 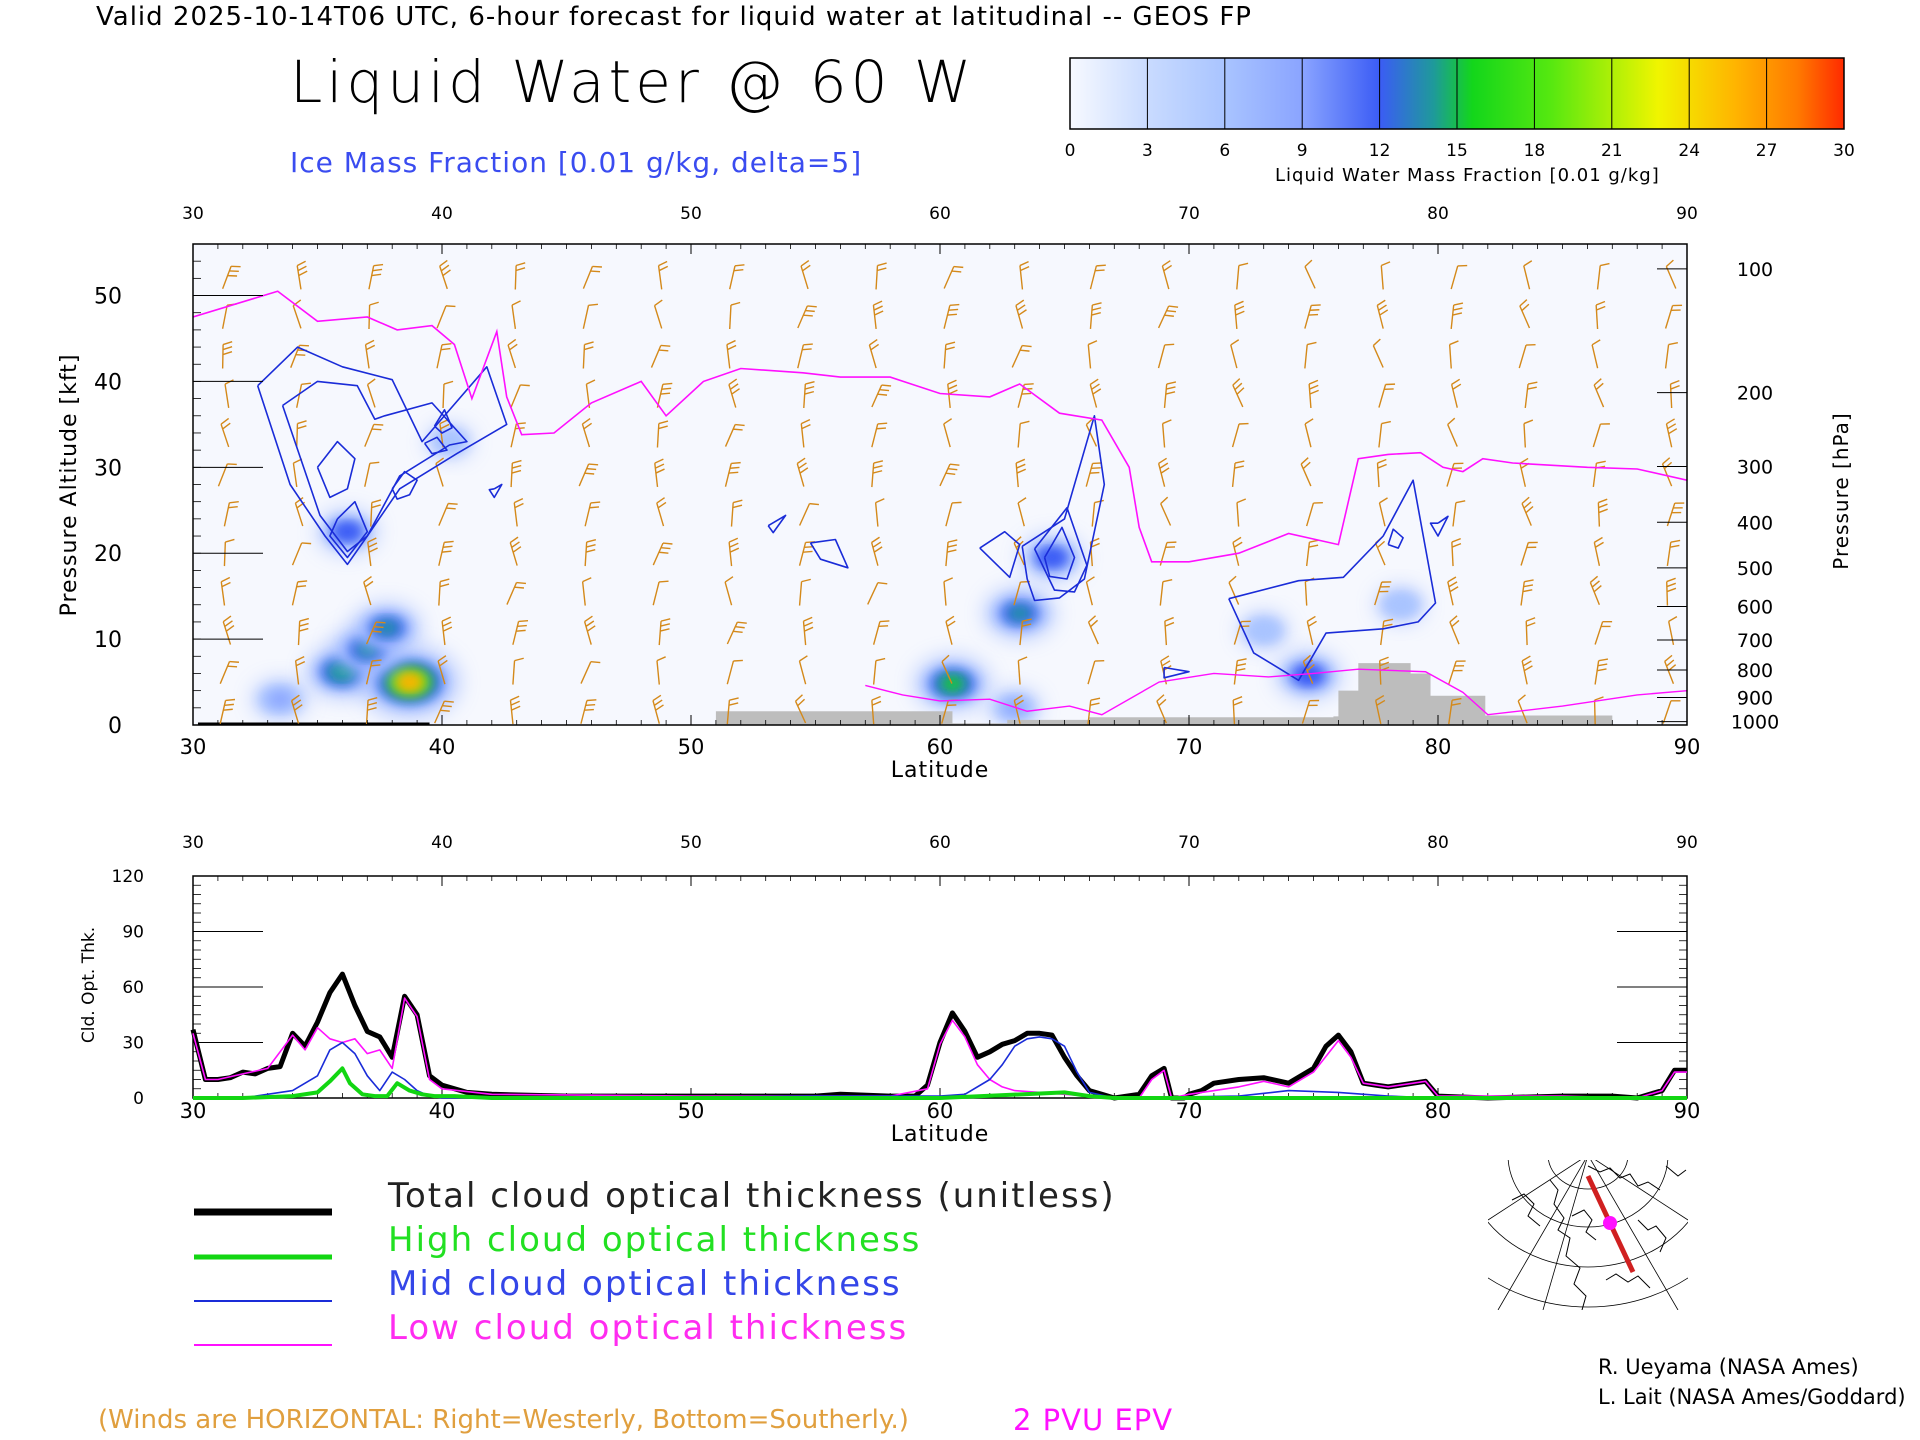 I want to click on line-plot-frame, so click(x=940, y=987).